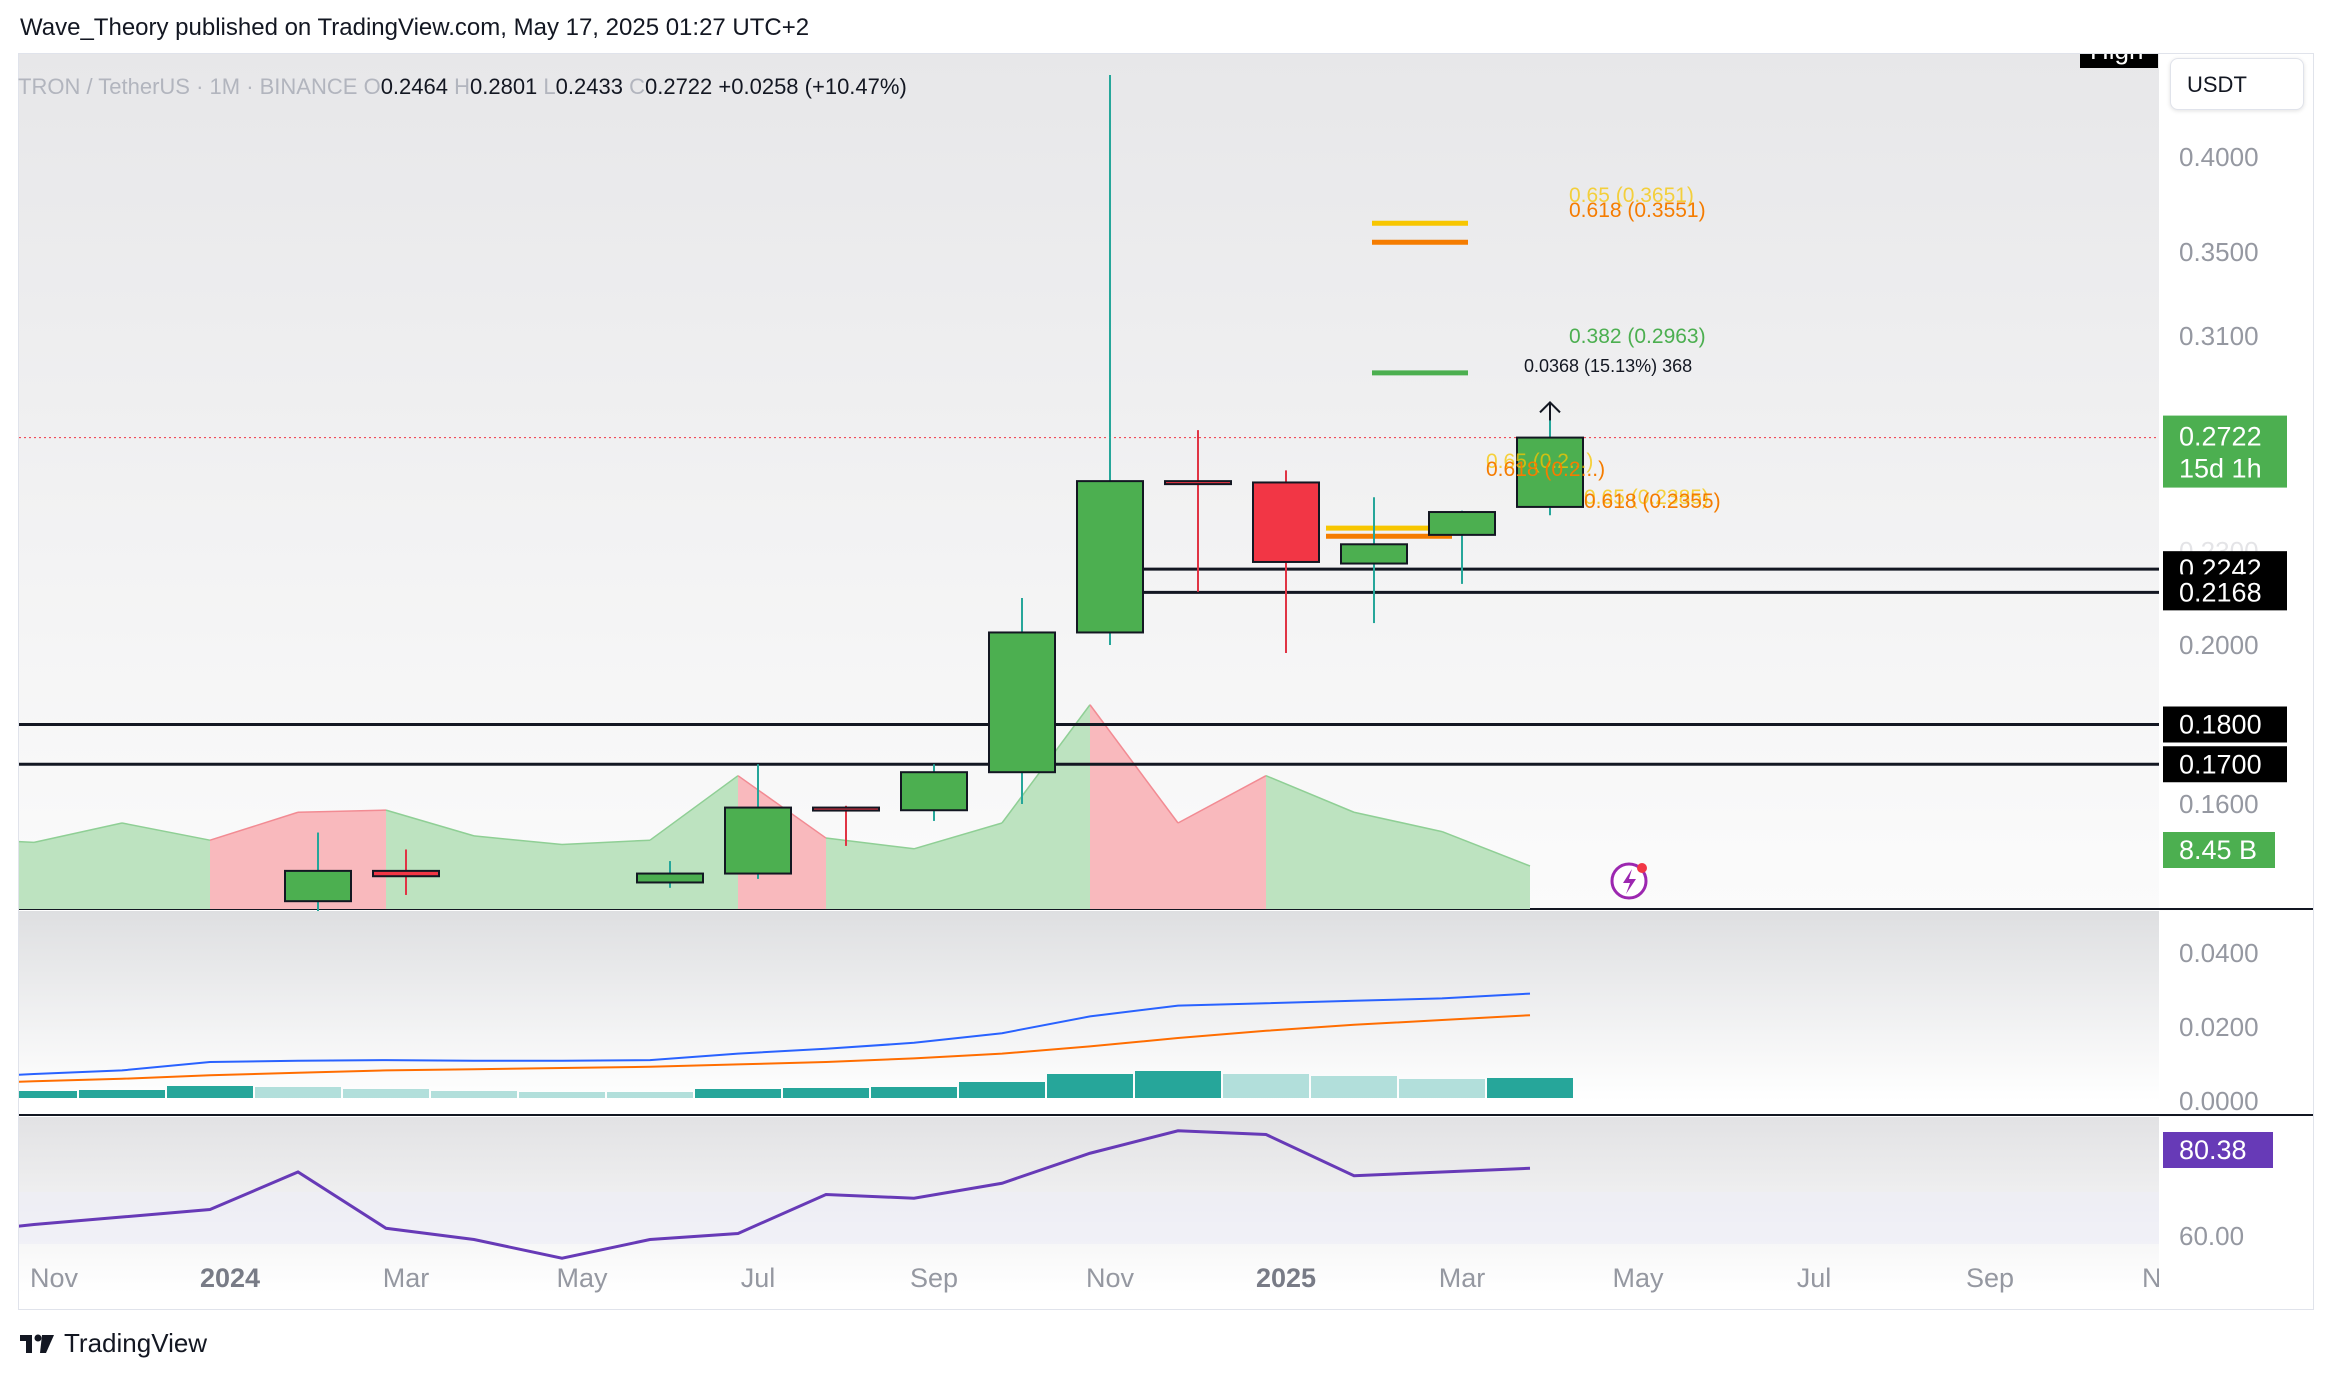  I want to click on legend-open-label: O, so click(372, 86).